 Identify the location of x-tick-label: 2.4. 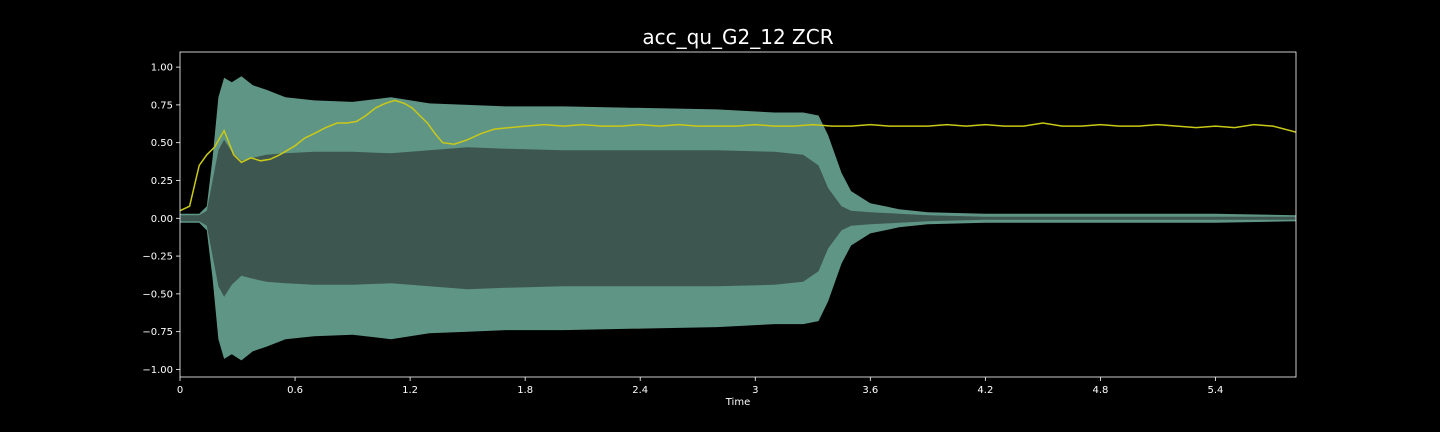
(640, 390).